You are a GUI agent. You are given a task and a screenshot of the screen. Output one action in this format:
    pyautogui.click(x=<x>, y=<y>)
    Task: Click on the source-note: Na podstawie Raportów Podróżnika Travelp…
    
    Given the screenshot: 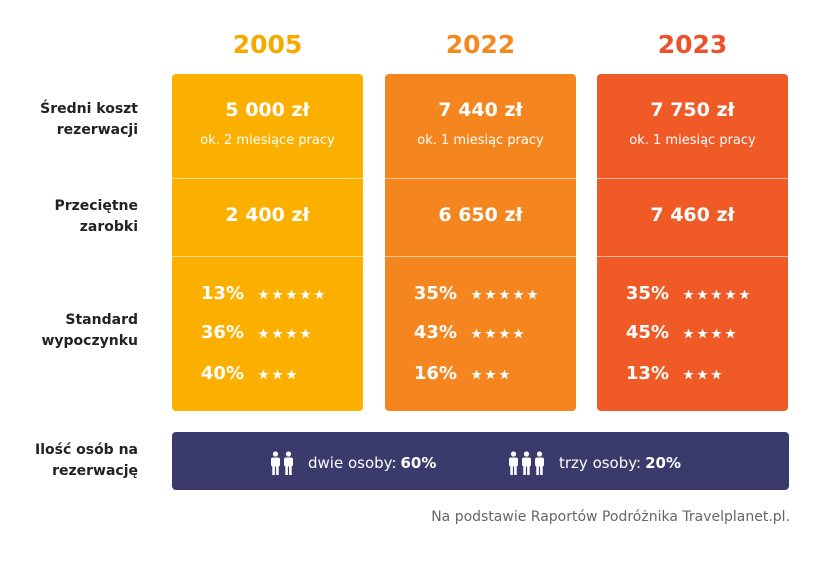 What is the action you would take?
    pyautogui.click(x=610, y=517)
    